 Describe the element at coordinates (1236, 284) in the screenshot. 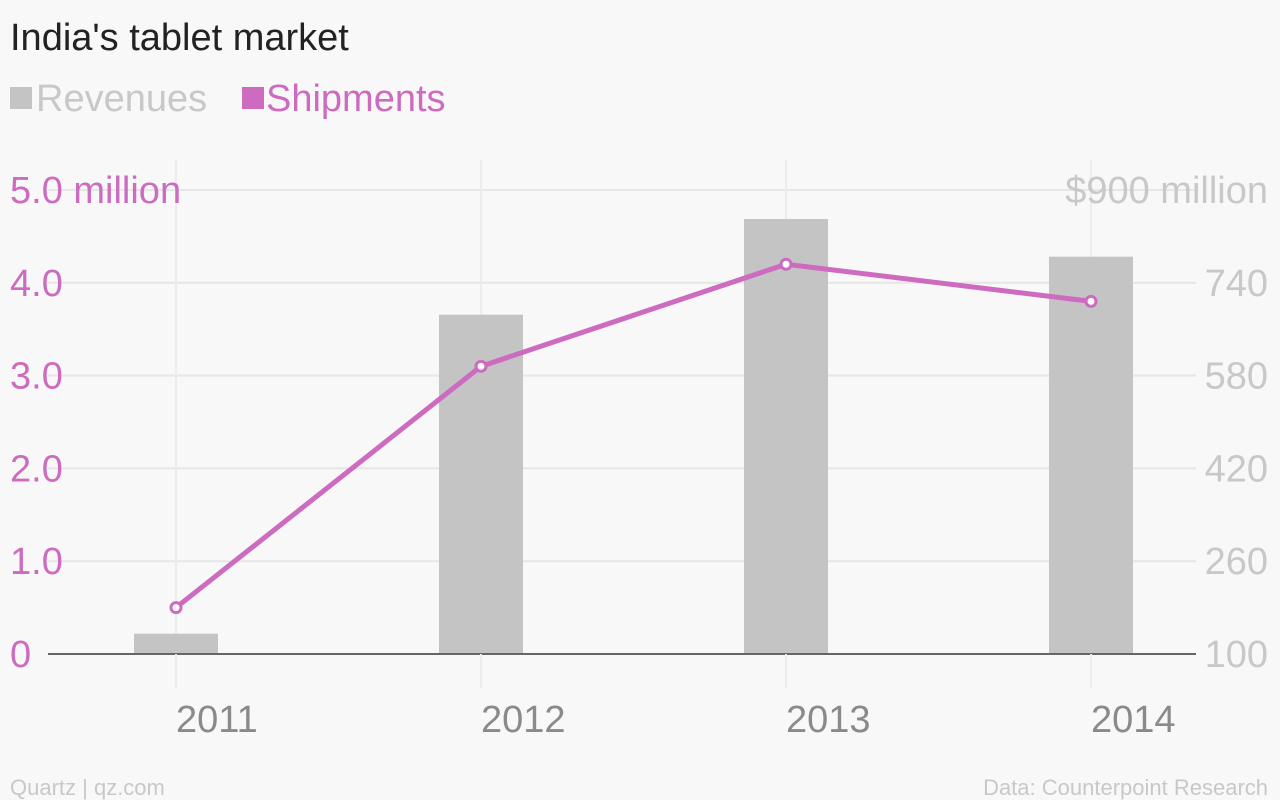

I see `y-right-tick-label: 740` at that location.